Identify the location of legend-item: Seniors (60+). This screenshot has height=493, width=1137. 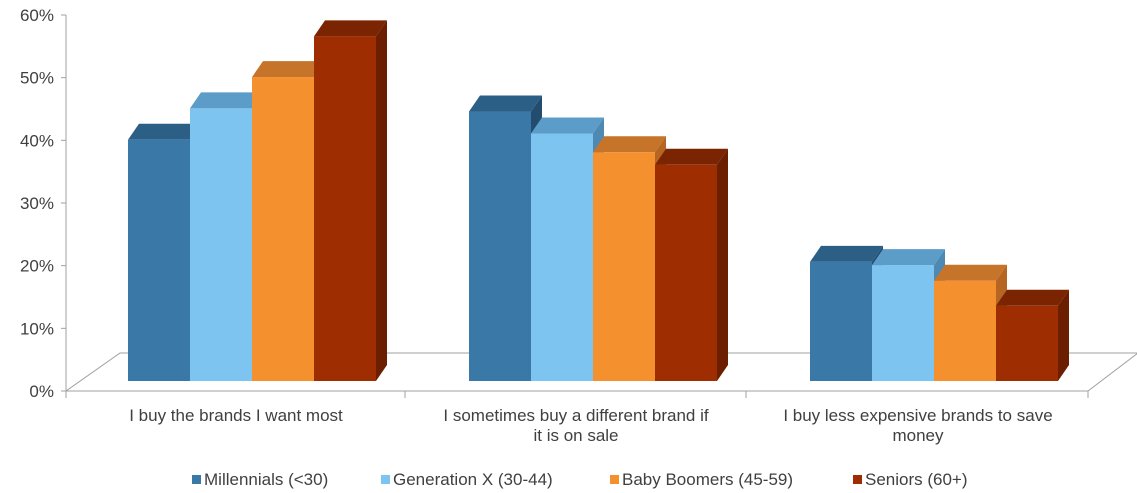
(910, 479).